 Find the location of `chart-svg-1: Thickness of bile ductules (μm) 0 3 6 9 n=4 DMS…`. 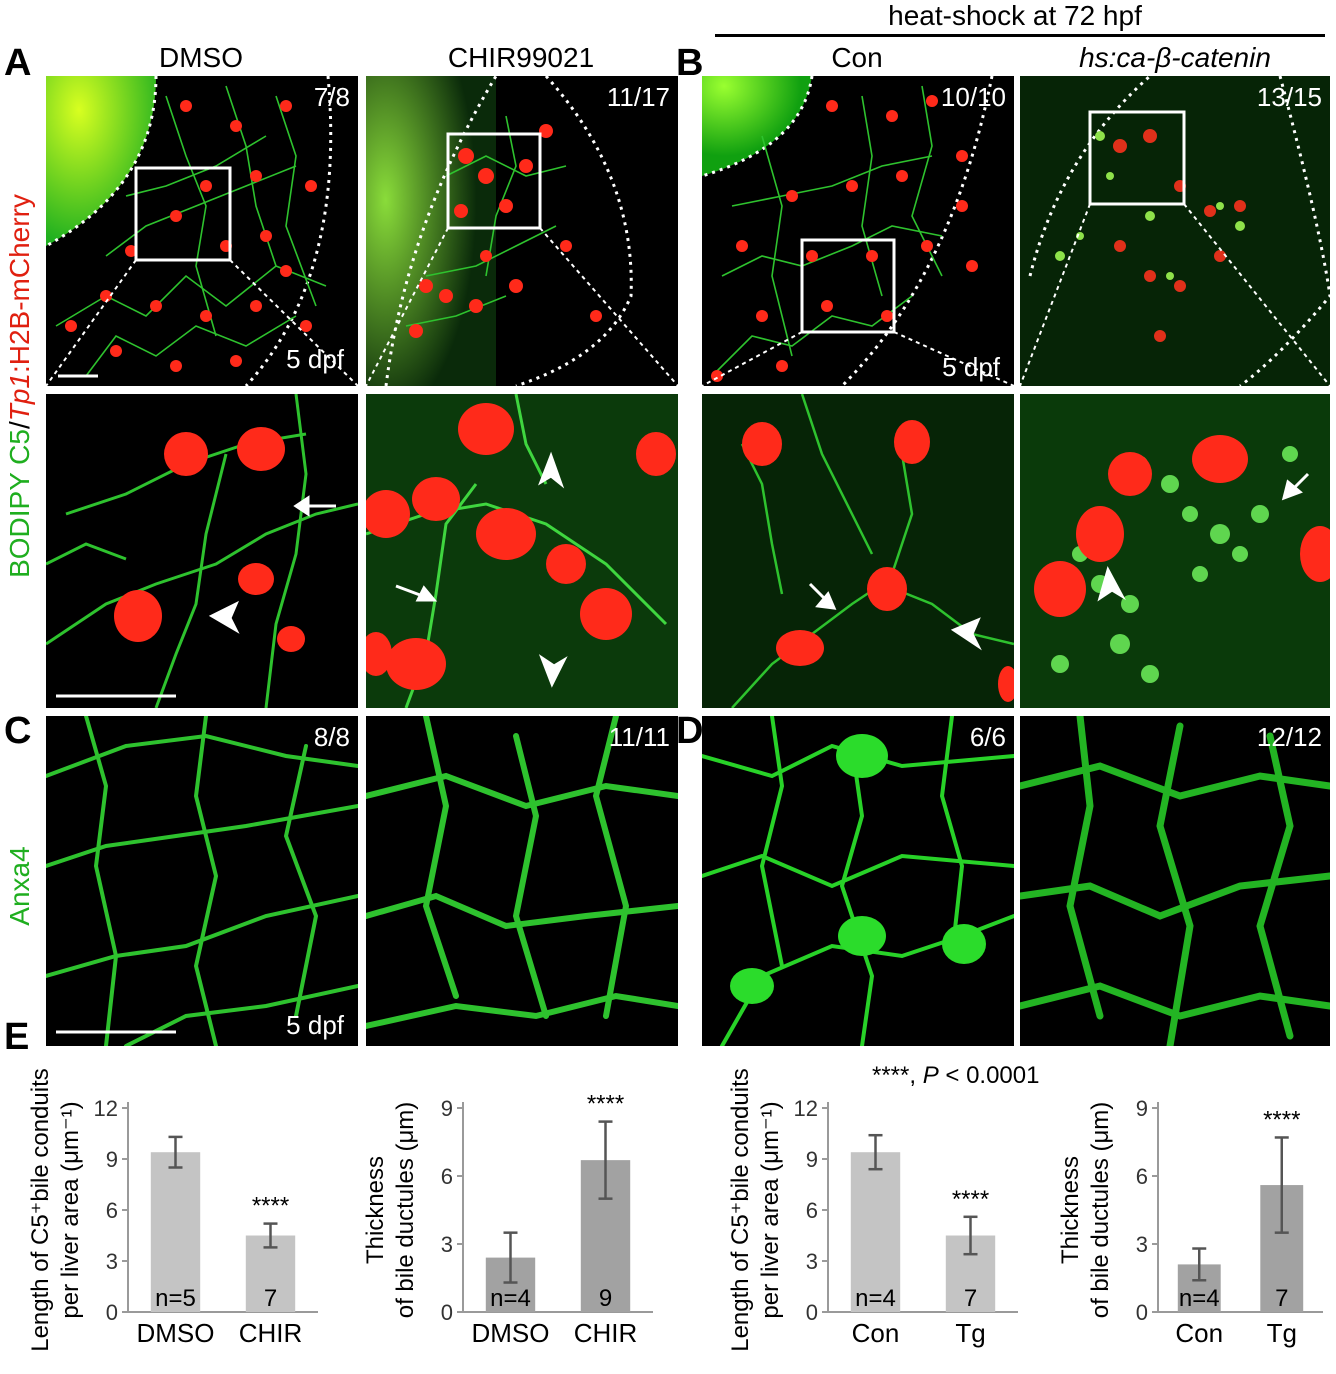

chart-svg-1: Thickness of bile ductules (μm) 0 3 6 9 n=4 DMS… is located at coordinates (507, 1219).